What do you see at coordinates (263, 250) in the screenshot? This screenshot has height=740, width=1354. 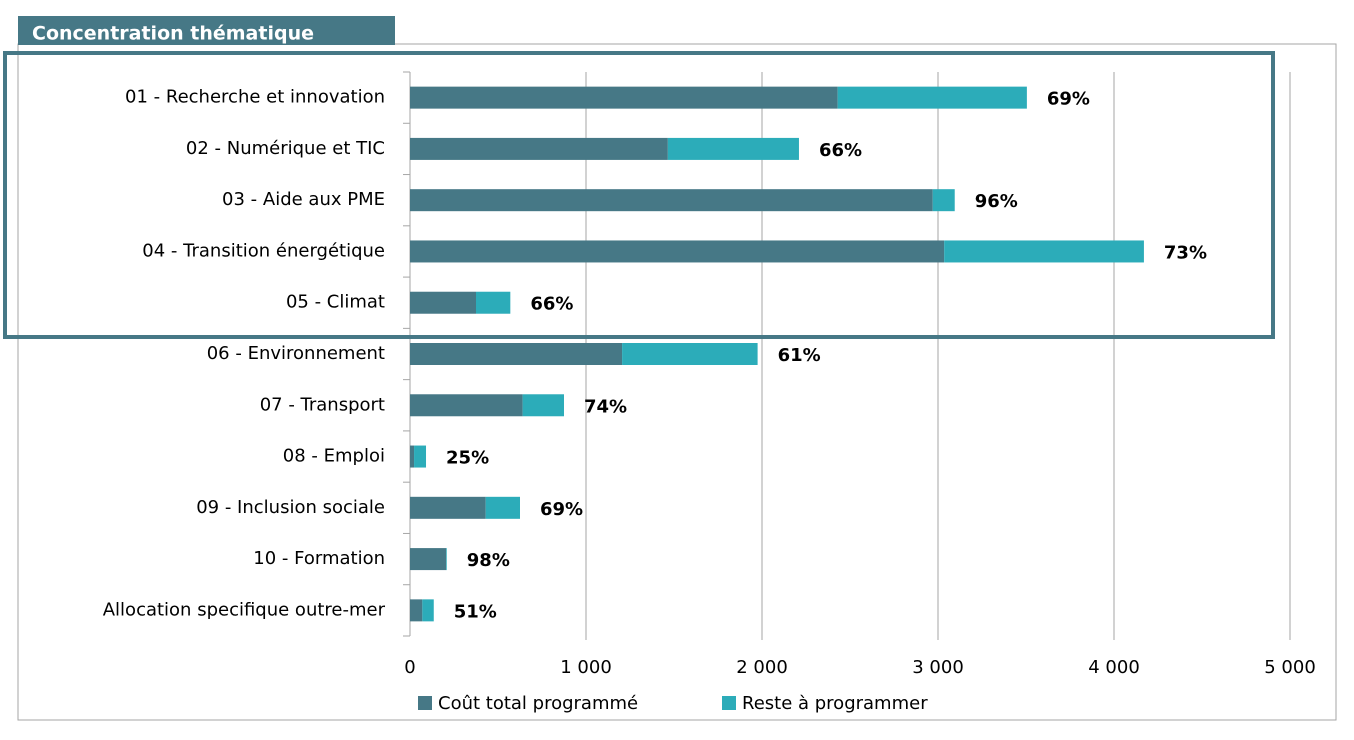 I see `y-tick-label: 04 - Transition énergétique` at bounding box center [263, 250].